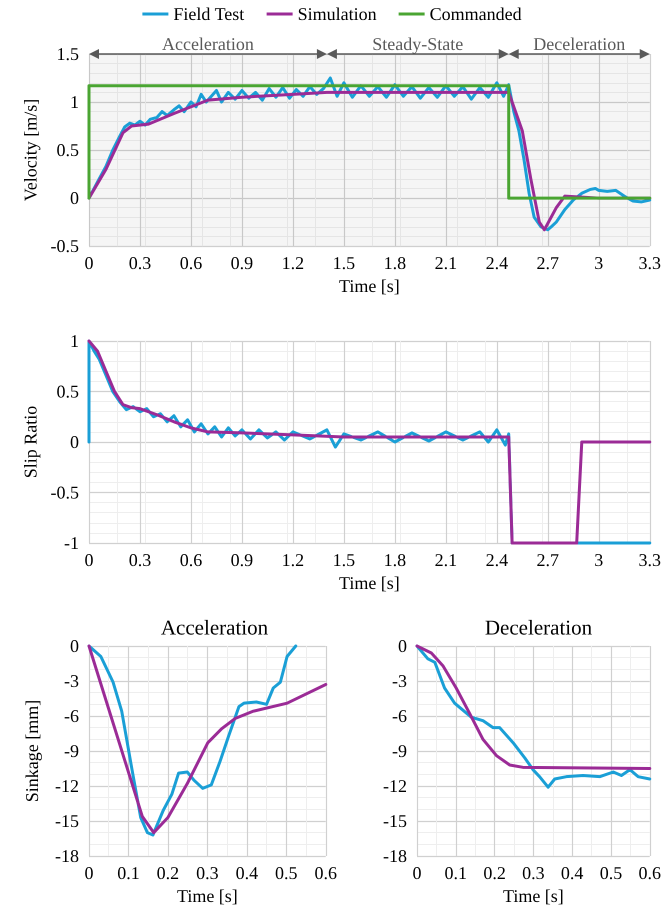 The width and height of the screenshot is (664, 921). Describe the element at coordinates (71, 543) in the screenshot. I see `y-tick-label: -1` at that location.